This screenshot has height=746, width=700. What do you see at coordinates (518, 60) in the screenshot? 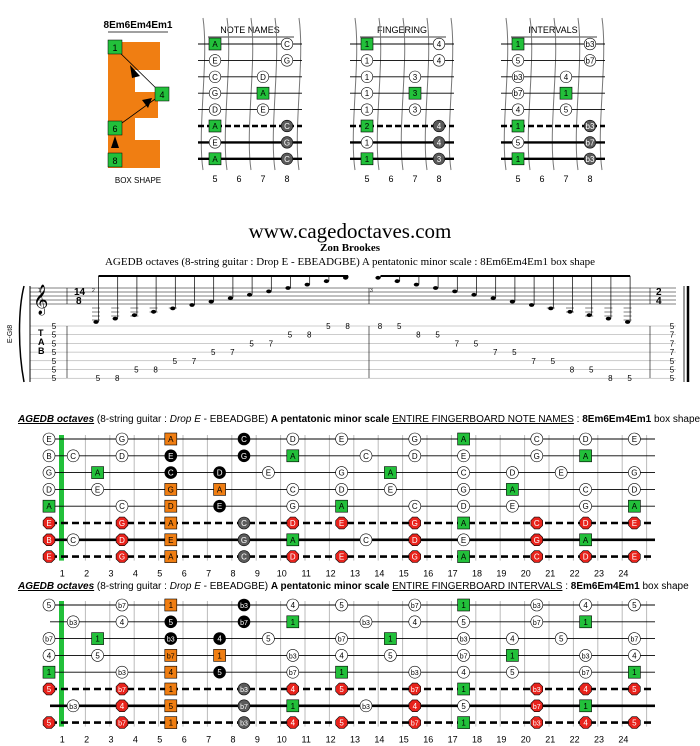
I see `interval-marker` at bounding box center [518, 60].